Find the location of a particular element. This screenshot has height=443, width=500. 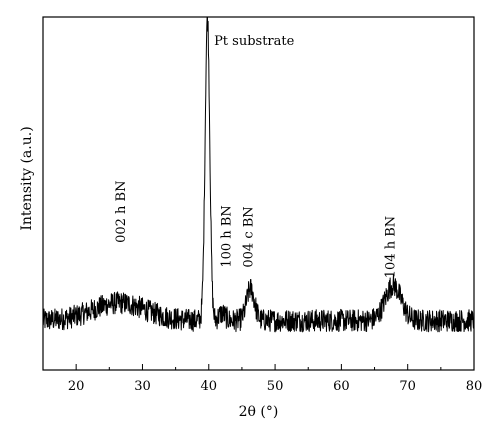

x-tick-label: 40 is located at coordinates (208, 386).